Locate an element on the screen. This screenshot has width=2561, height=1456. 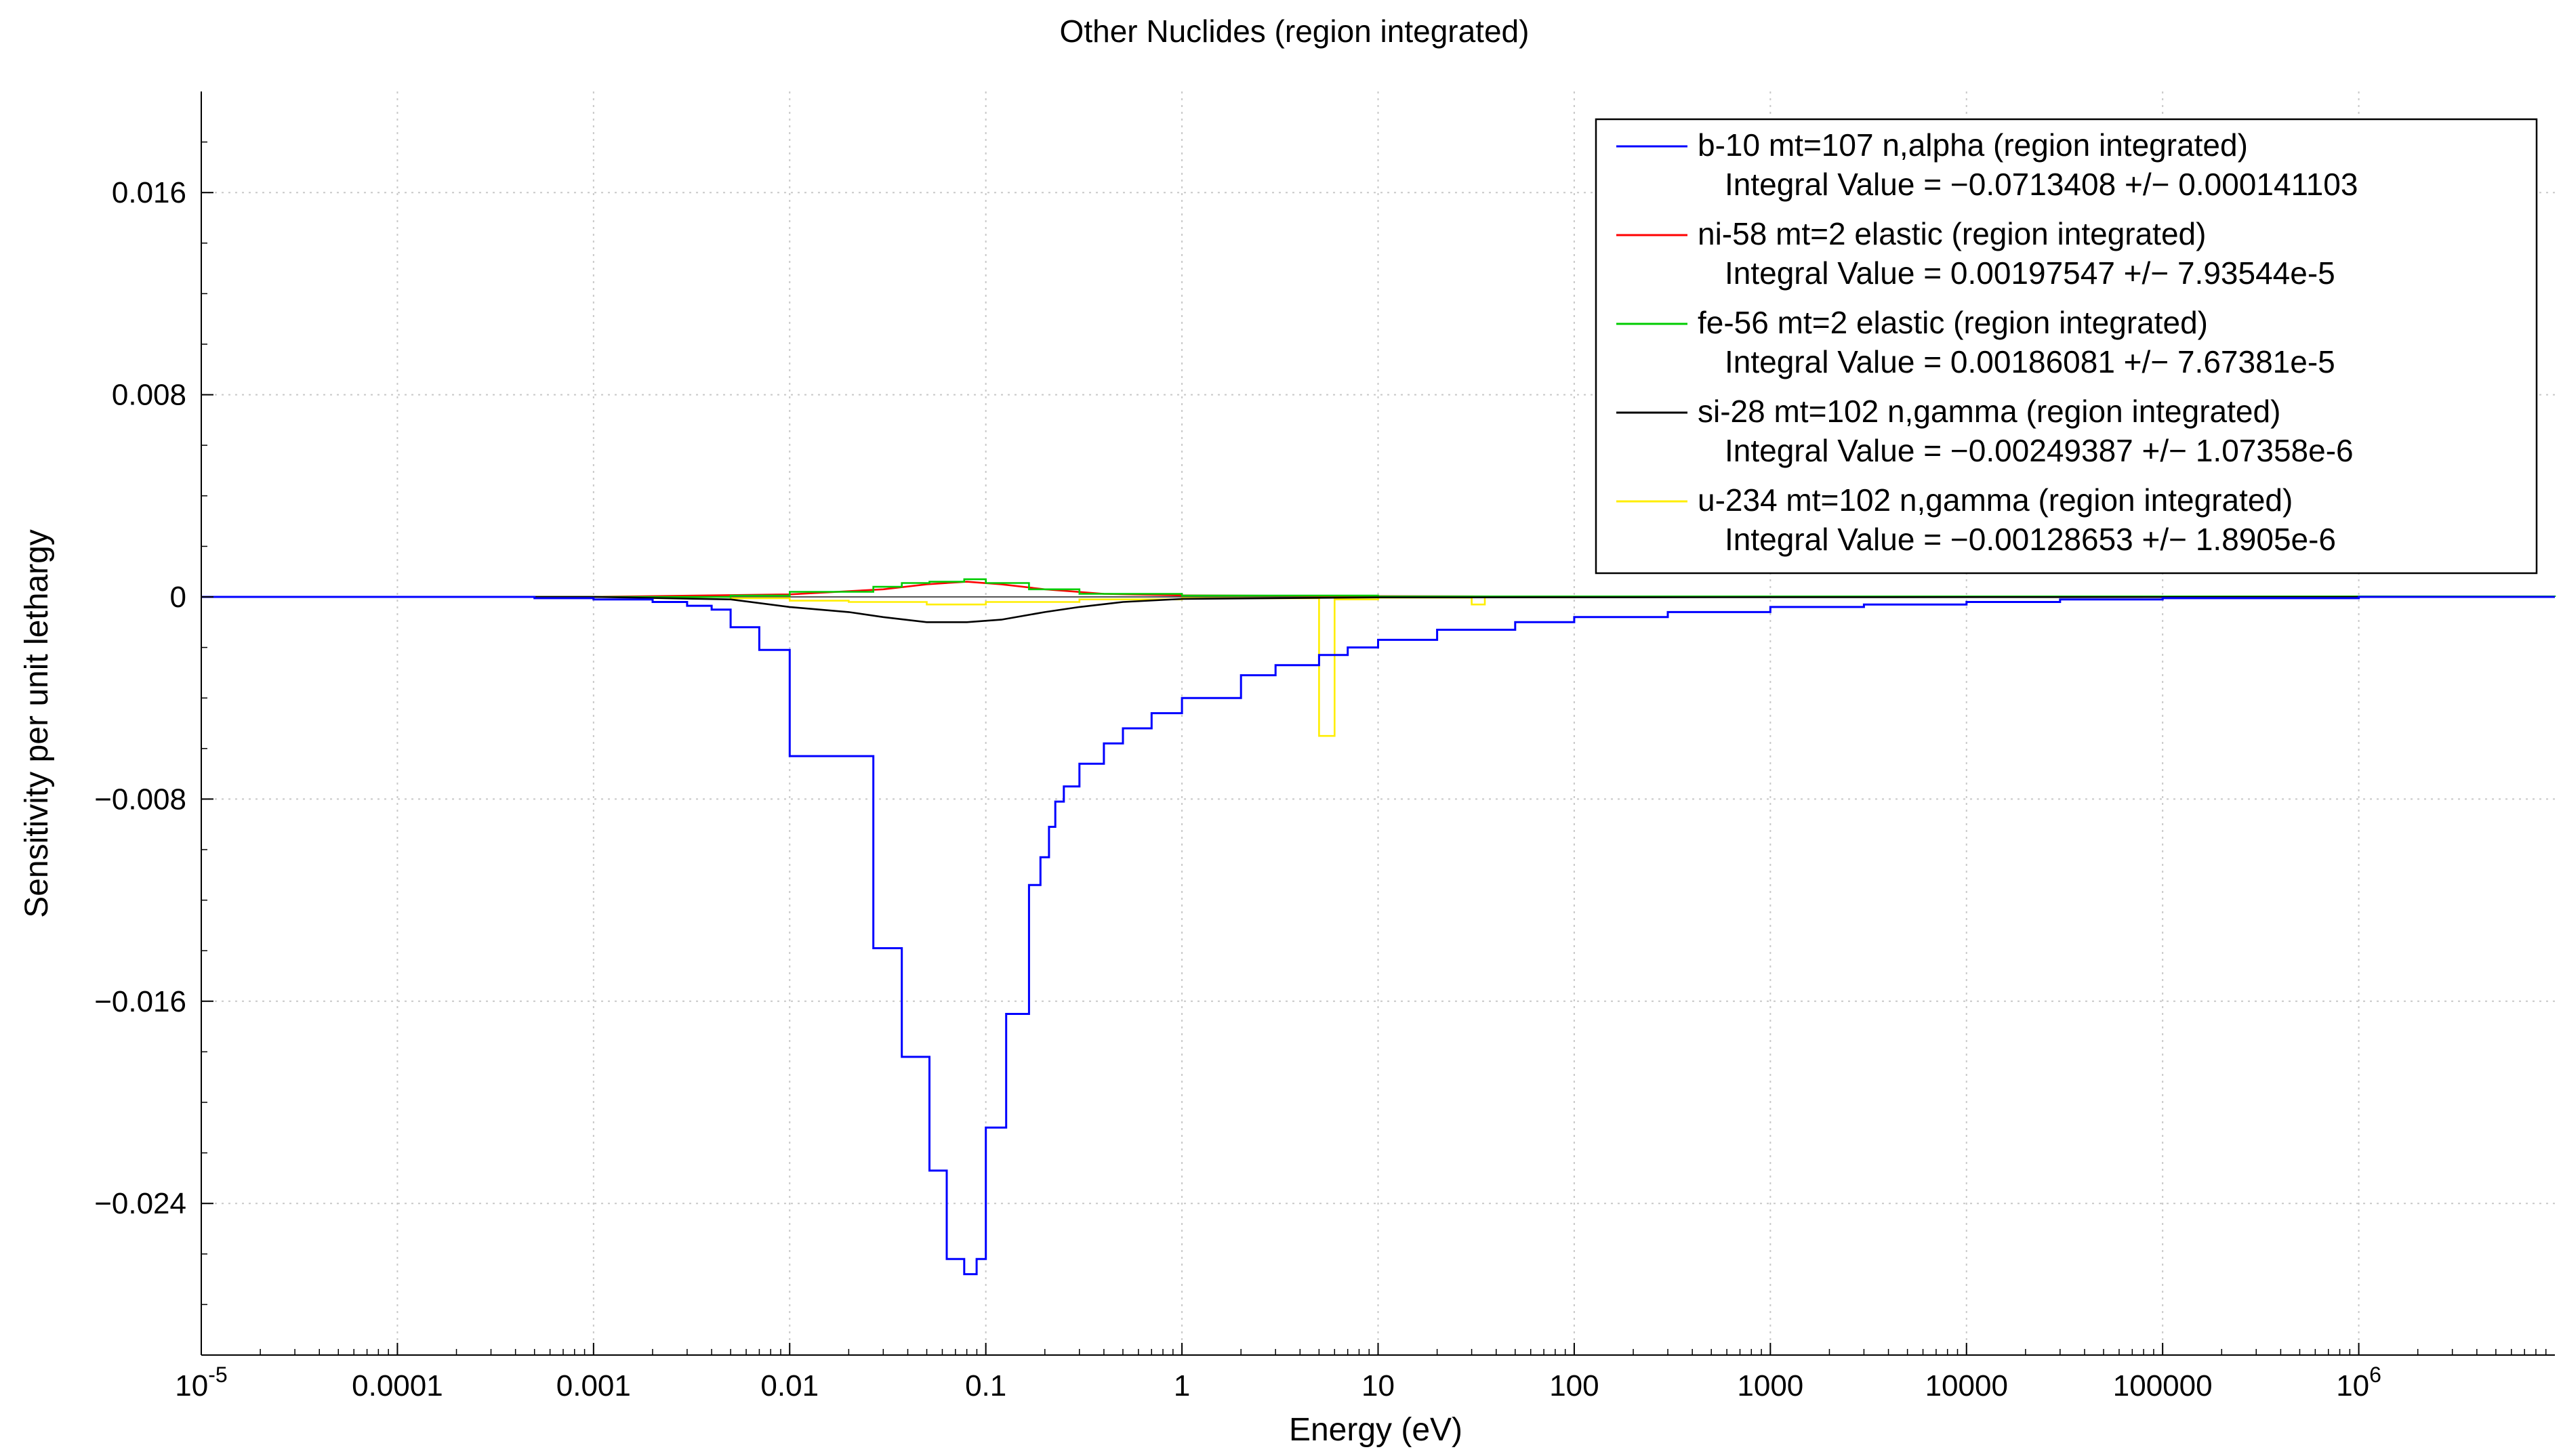
chart-title: Other Nuclides (region integrated) is located at coordinates (1295, 32).